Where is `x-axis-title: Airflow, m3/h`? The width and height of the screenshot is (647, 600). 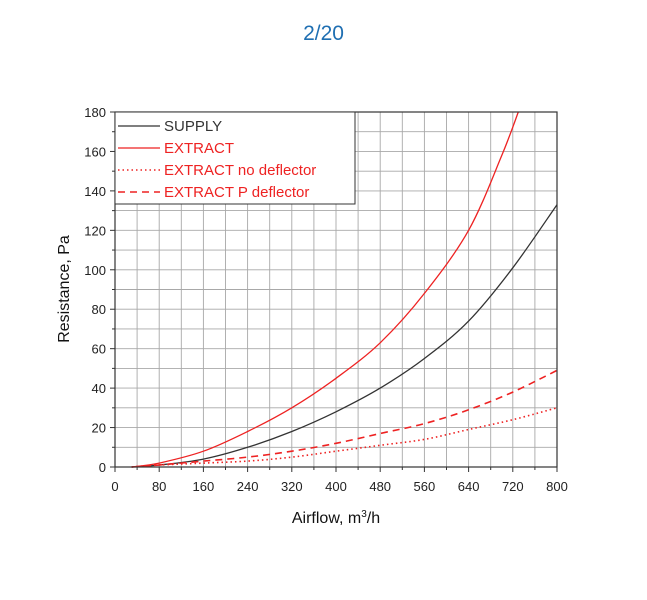
x-axis-title: Airflow, m3/h is located at coordinates (336, 518).